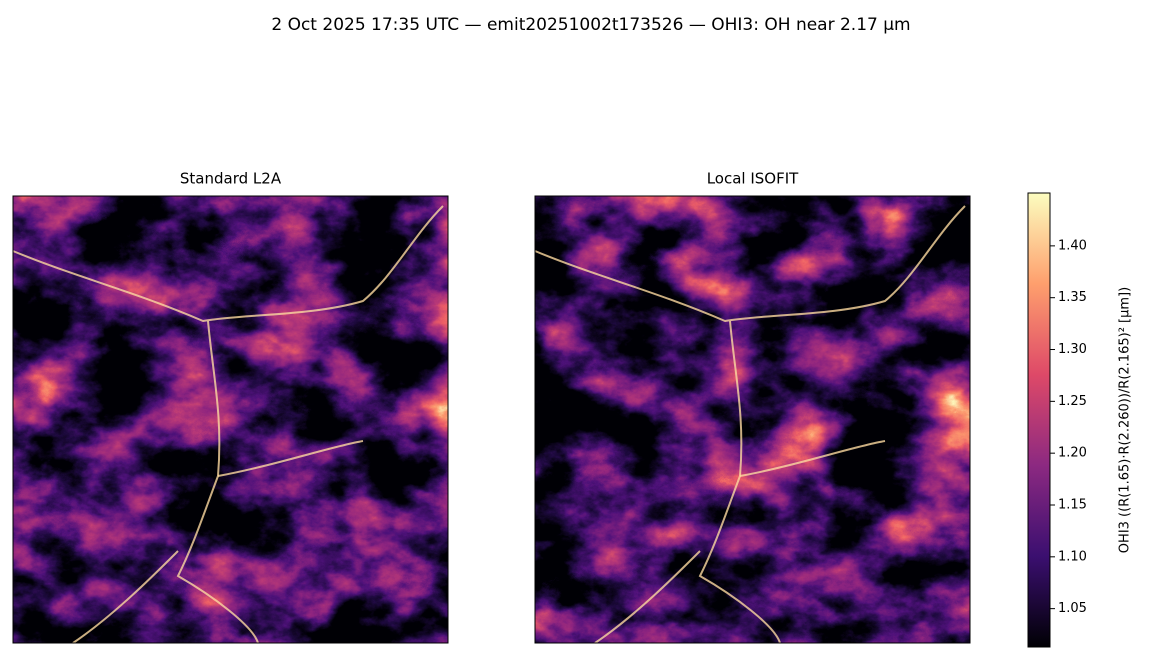 This screenshot has height=661, width=1149. What do you see at coordinates (1072, 453) in the screenshot?
I see `colorbar-tick-label: 1.20` at bounding box center [1072, 453].